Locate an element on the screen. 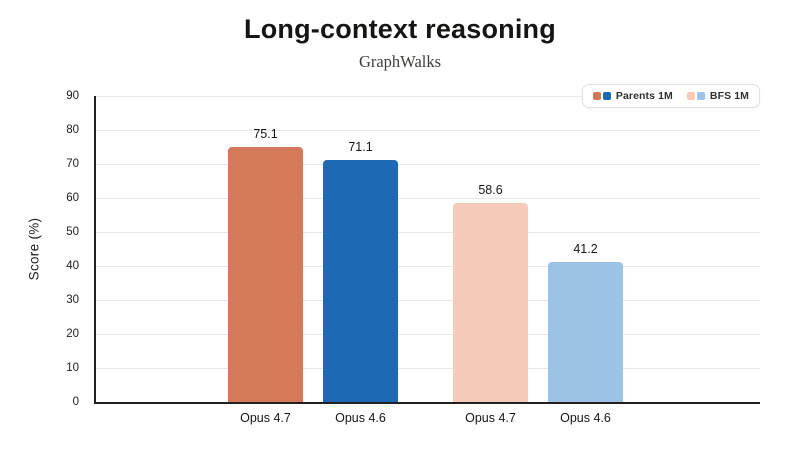 Image resolution: width=800 pixels, height=450 pixels. legend-item: Parents 1M is located at coordinates (632, 96).